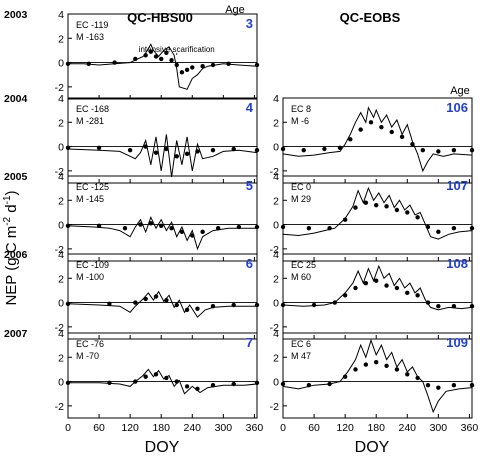 This screenshot has height=458, width=480. What do you see at coordinates (372, 138) in the screenshot?
I see `panel-qc-eobs-2004: -2 0 2 4 EC 8 M -6 106` at bounding box center [372, 138].